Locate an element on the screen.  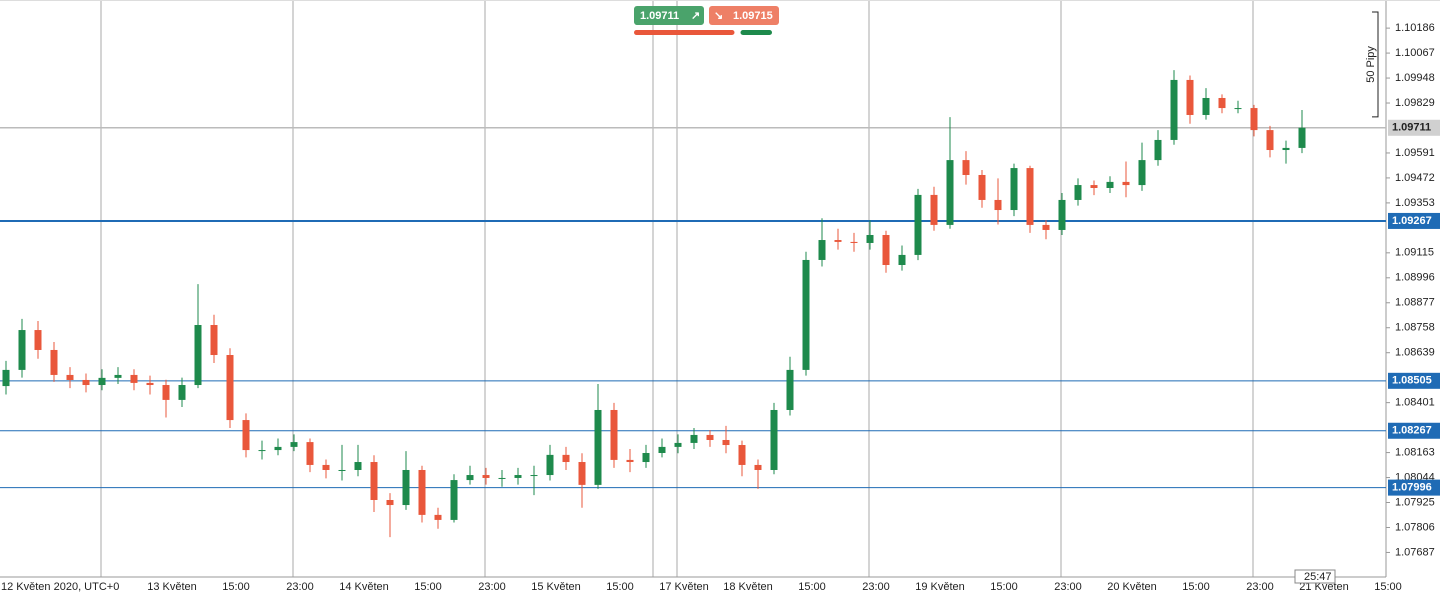
sell-price: 1.09711 is located at coordinates (659, 16).